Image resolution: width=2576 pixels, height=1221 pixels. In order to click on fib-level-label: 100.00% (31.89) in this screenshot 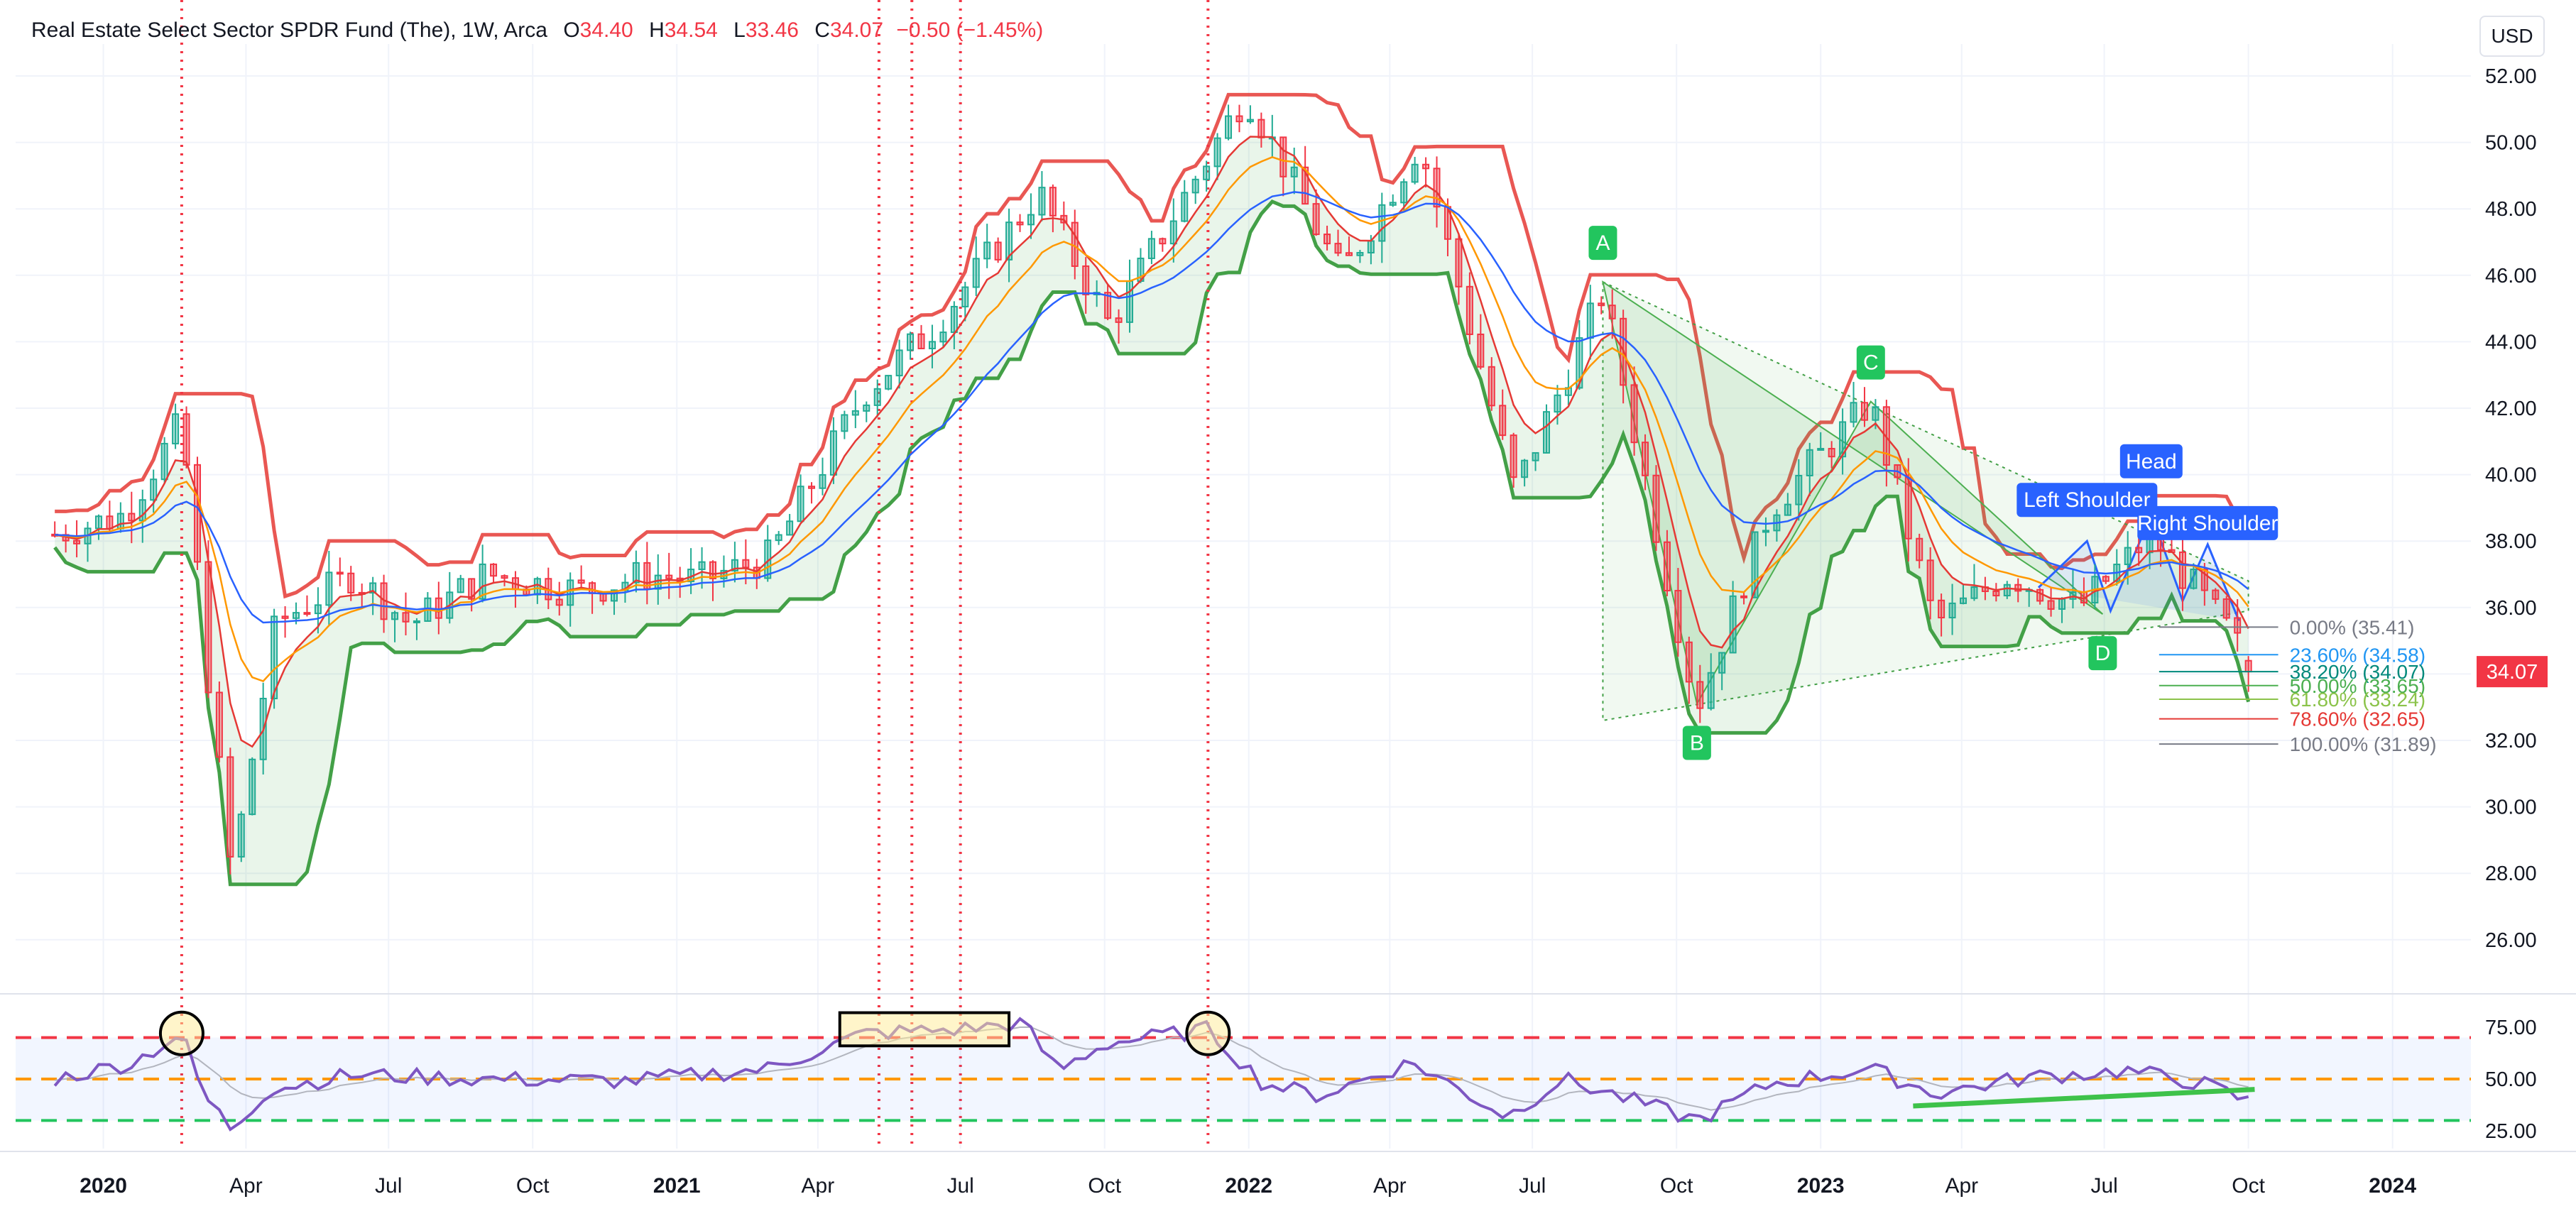, I will do `click(2363, 744)`.